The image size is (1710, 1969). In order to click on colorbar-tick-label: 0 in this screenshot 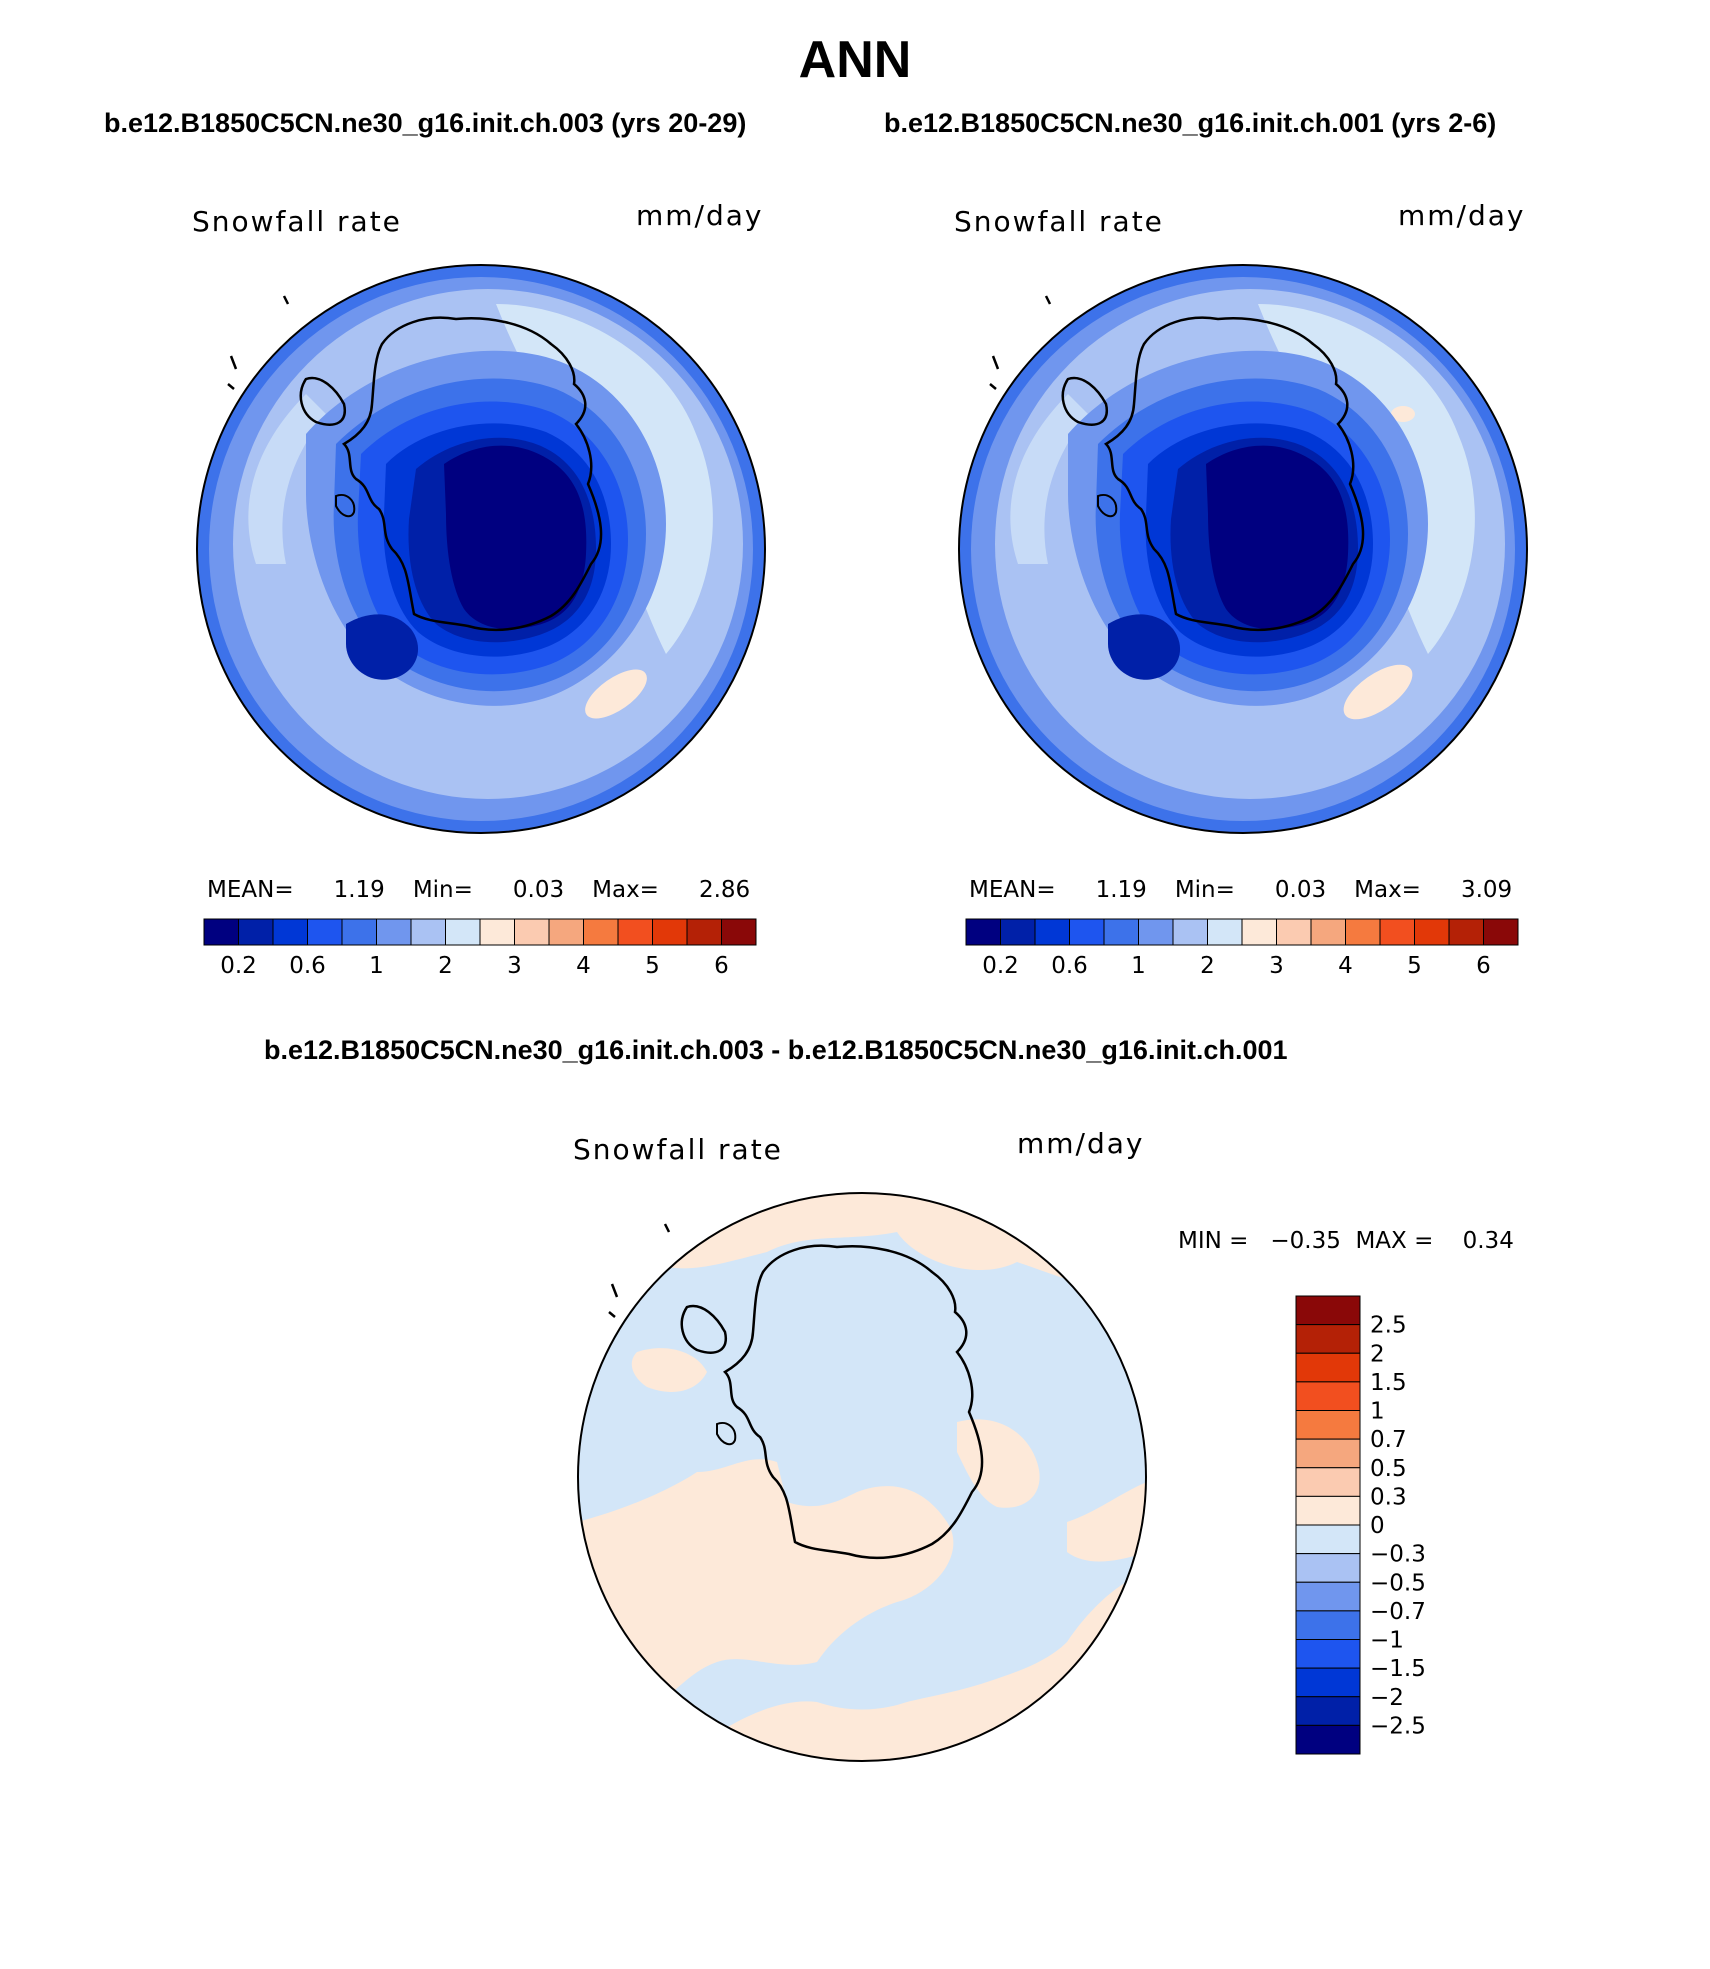, I will do `click(1377, 1526)`.